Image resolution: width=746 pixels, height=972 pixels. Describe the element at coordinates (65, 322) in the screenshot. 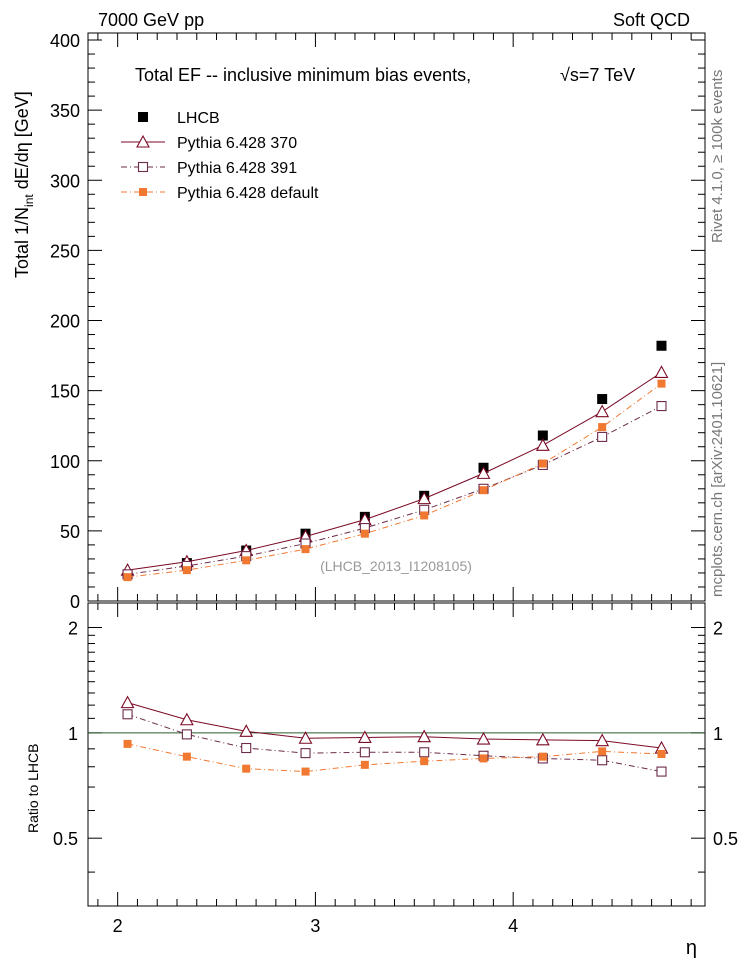

I see `main-ytick-label: 200` at that location.